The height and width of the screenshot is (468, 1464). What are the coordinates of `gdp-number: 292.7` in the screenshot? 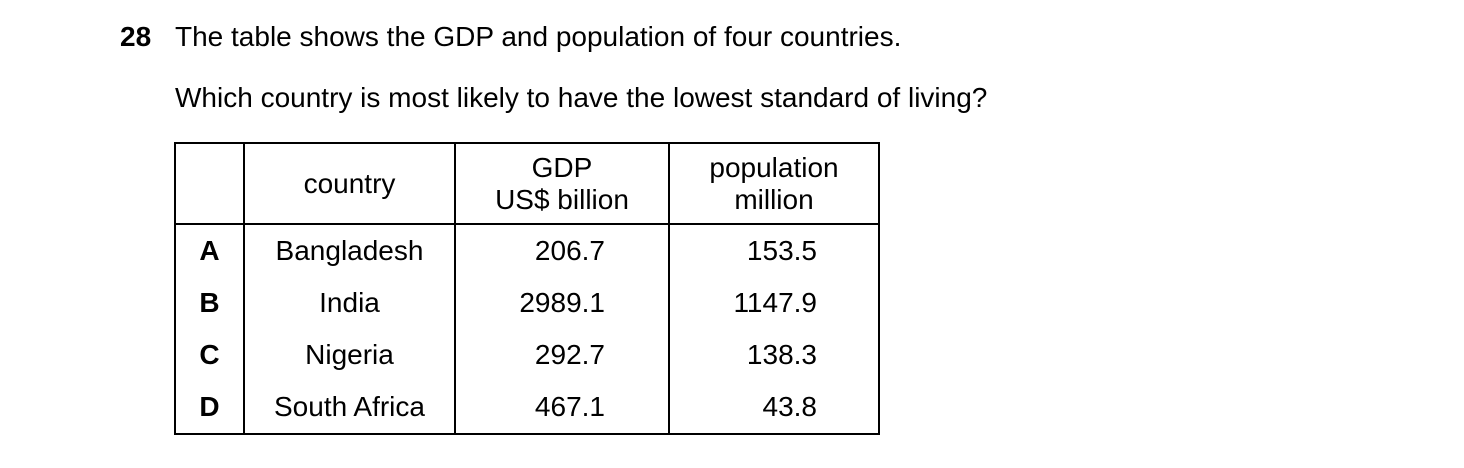 It's located at (569, 354).